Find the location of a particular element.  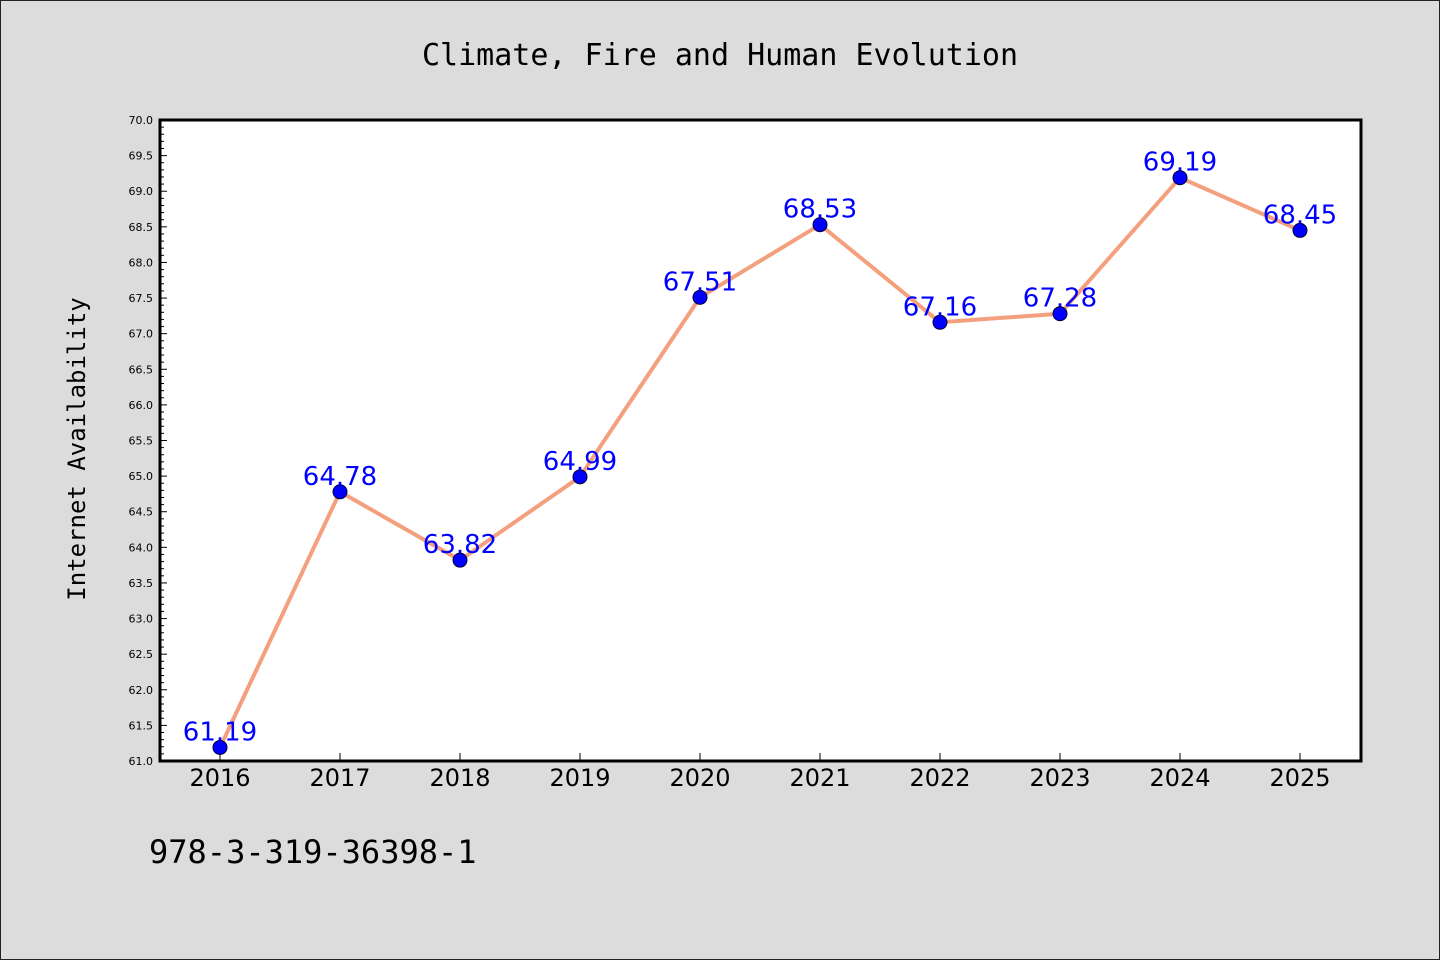

x-tick-label: 2022 is located at coordinates (939, 778).